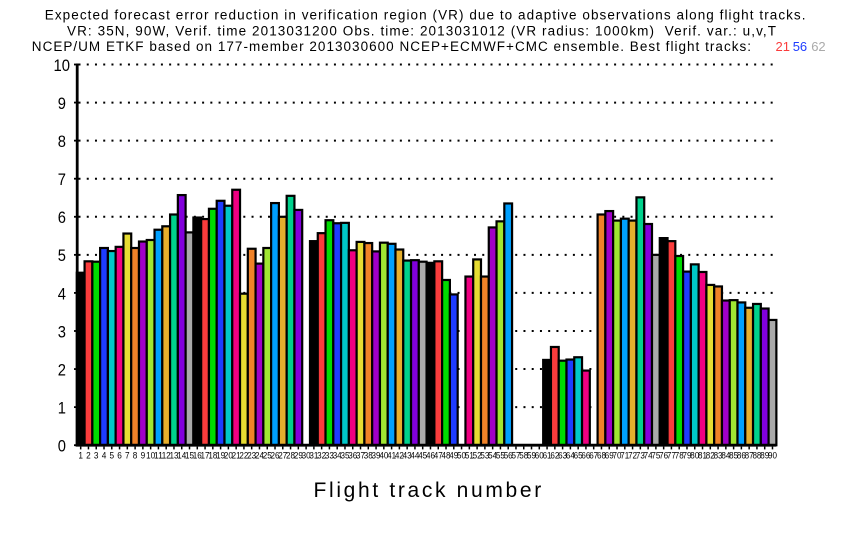 The height and width of the screenshot is (545, 850). What do you see at coordinates (290, 456) in the screenshot?
I see `svg-text: 28` at bounding box center [290, 456].